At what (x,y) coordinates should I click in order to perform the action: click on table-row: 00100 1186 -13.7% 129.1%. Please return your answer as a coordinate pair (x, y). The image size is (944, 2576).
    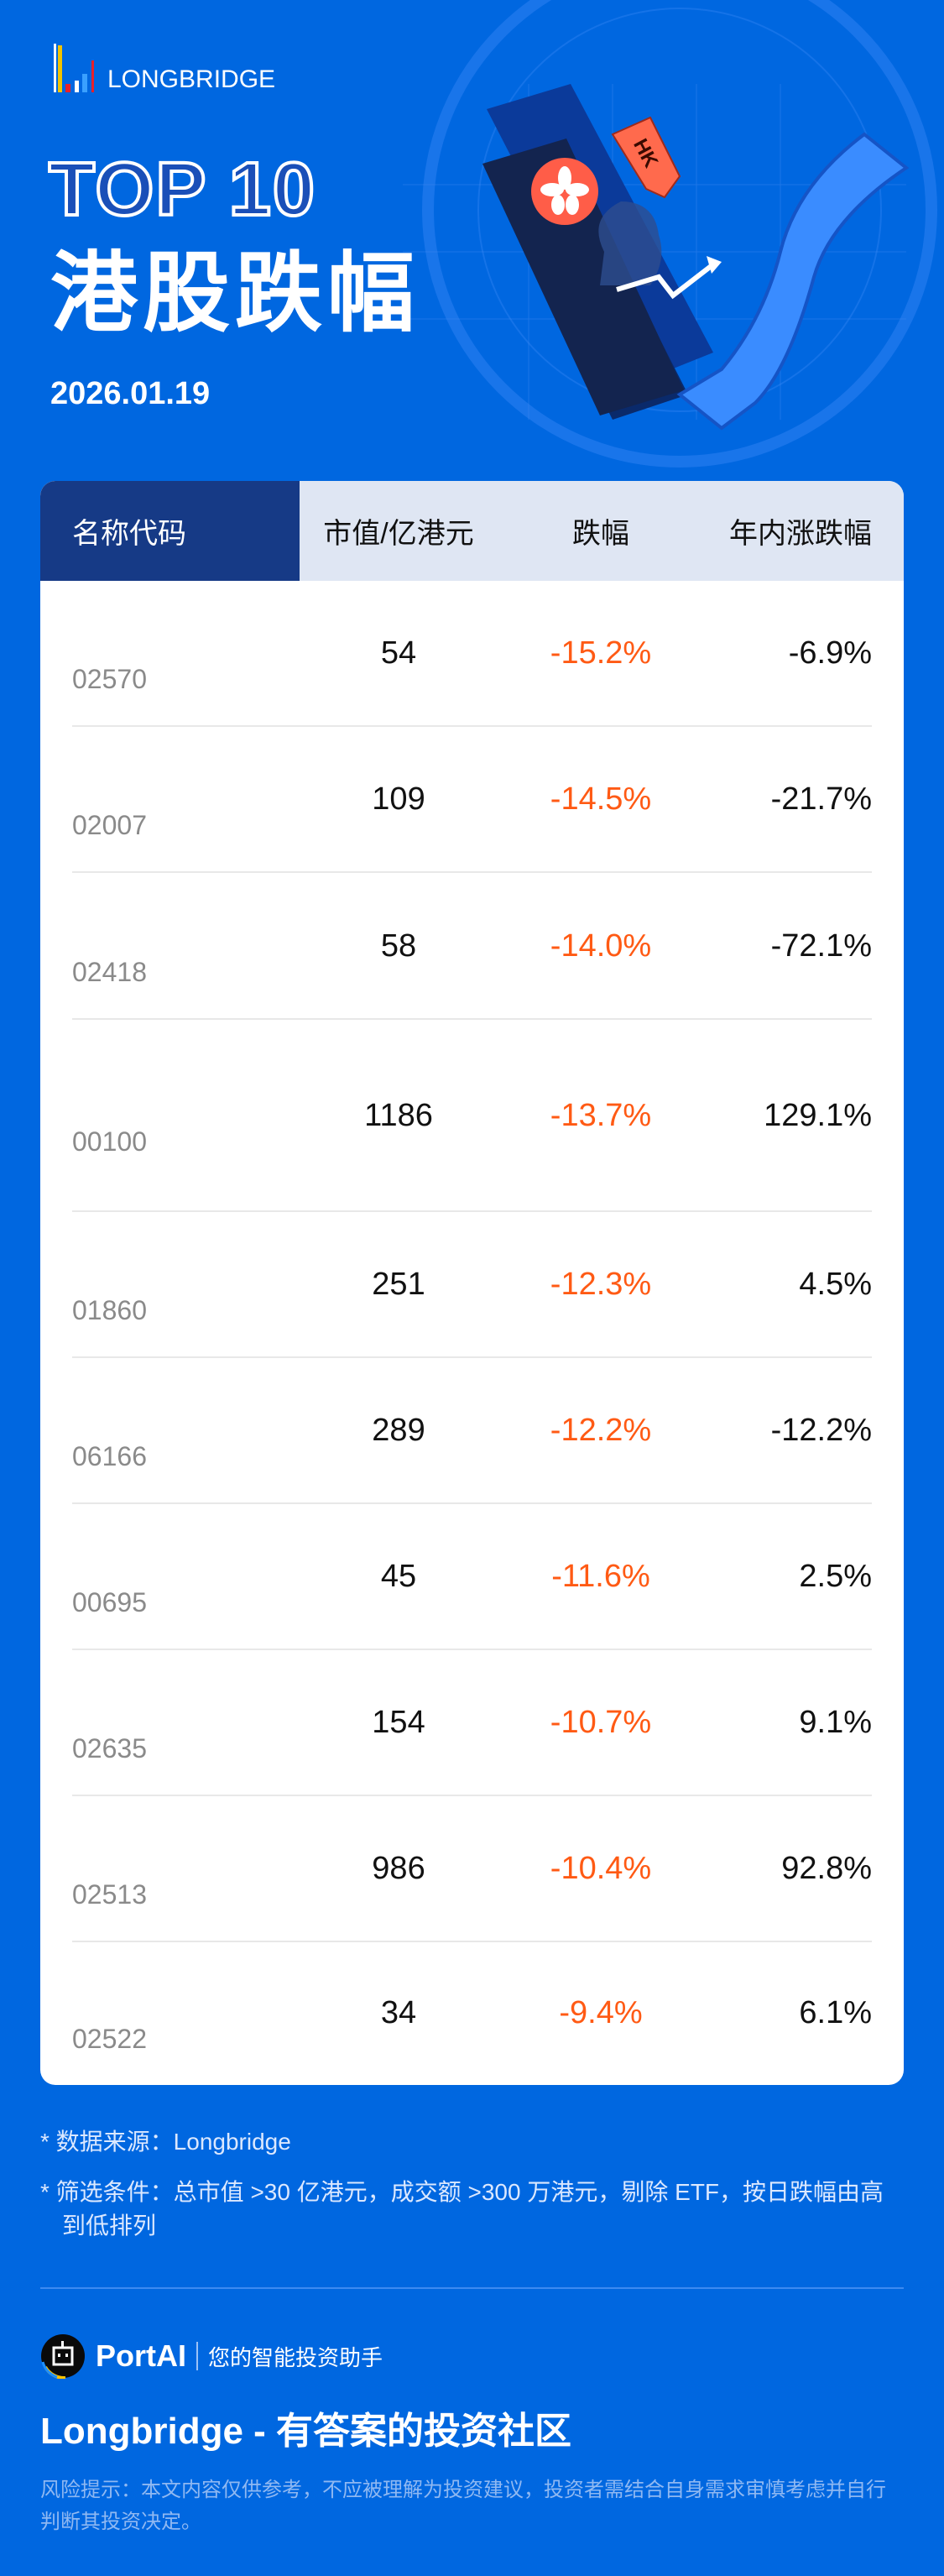
    Looking at the image, I should click on (472, 1116).